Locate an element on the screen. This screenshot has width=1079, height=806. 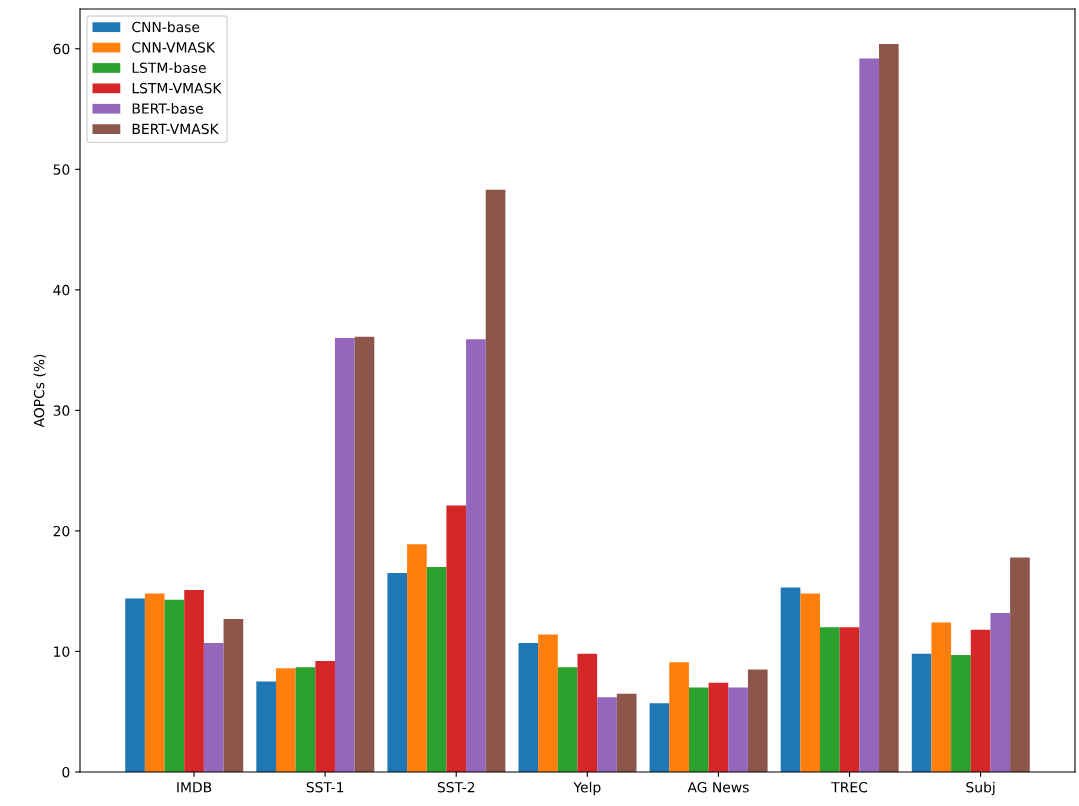
legend-label: CNN-base is located at coordinates (166, 27).